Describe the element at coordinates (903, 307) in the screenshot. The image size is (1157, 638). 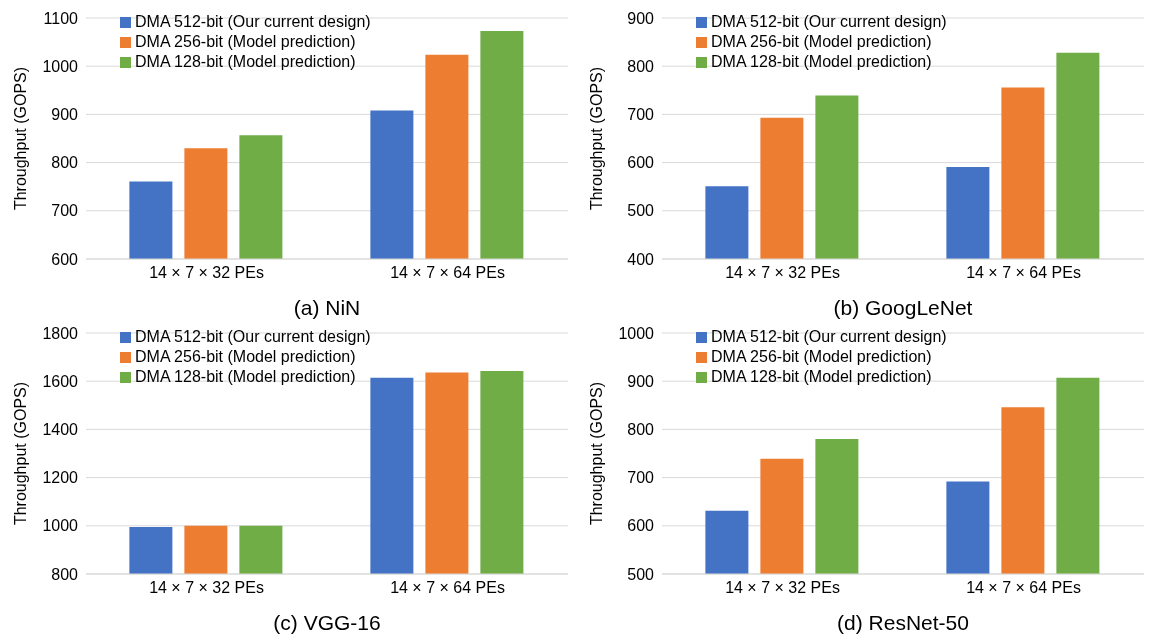
I see `x-axis-title: (b) GoogLeNet` at that location.